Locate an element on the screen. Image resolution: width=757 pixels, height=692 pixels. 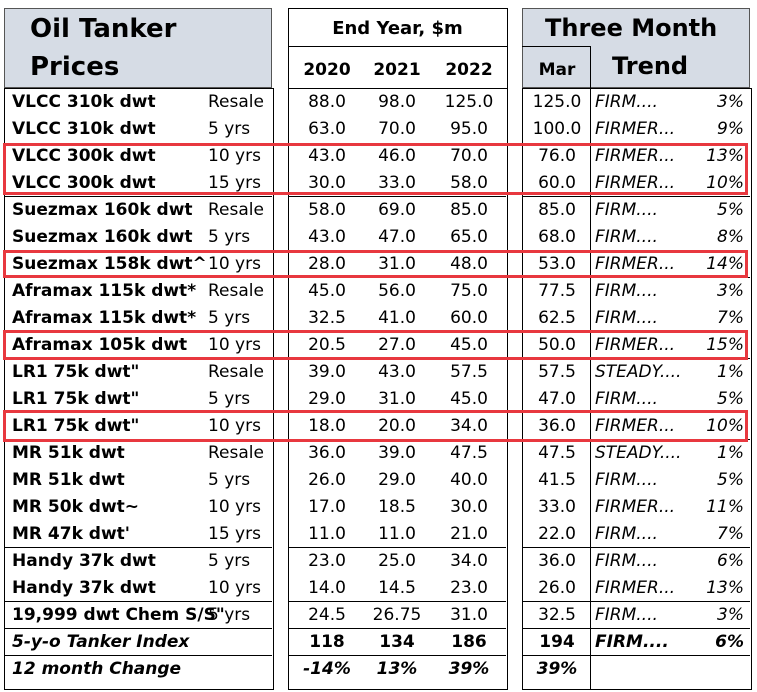
value-2022: 85.0 is located at coordinates (469, 210).